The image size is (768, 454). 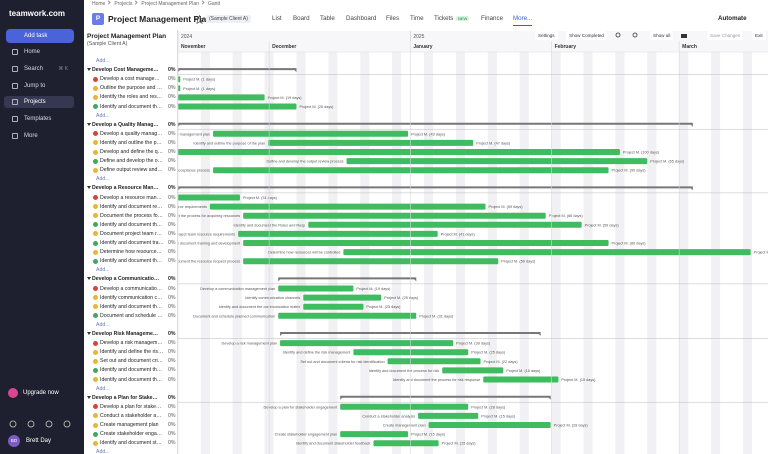 What do you see at coordinates (684, 35) in the screenshot?
I see `print-icon` at bounding box center [684, 35].